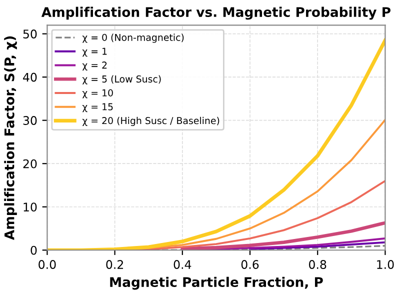  I want to click on y-tick-label: 0, so click(33, 250).